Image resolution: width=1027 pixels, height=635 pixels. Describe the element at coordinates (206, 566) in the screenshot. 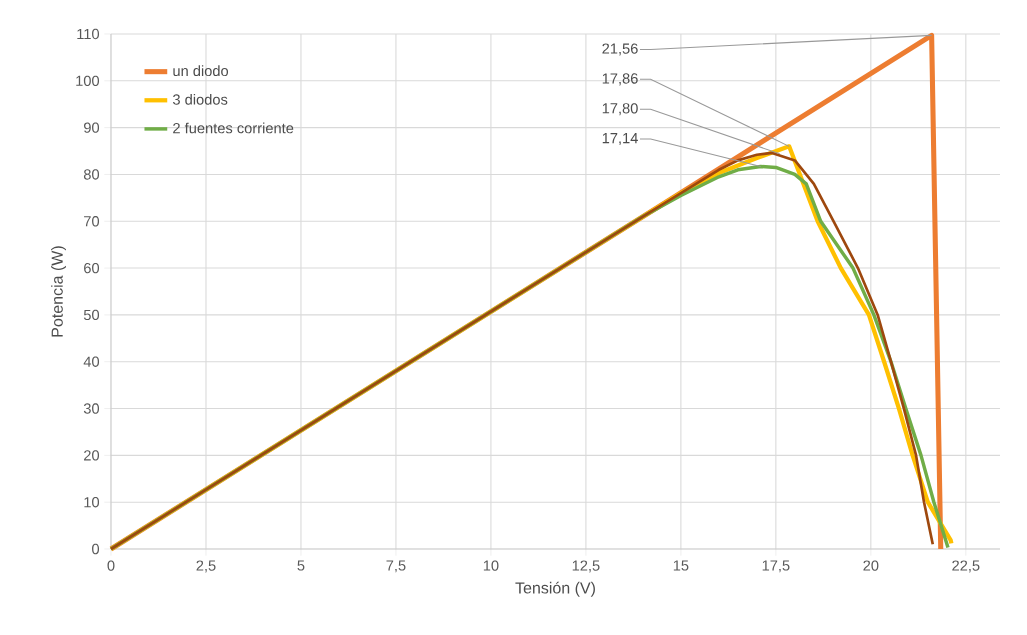

I see `x-tick-label: 2,5` at that location.